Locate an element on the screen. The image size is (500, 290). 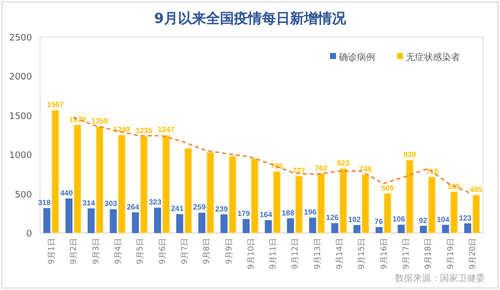
x-tick-label: 9月16日 is located at coordinates (383, 254).